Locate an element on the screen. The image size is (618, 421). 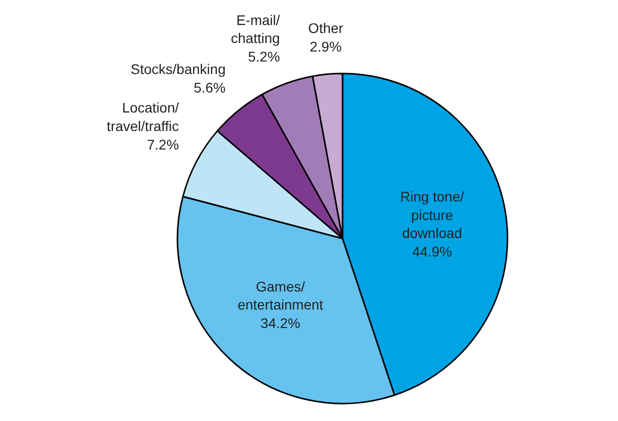
slice-label: Ring tone/ picture download is located at coordinates (432, 215).